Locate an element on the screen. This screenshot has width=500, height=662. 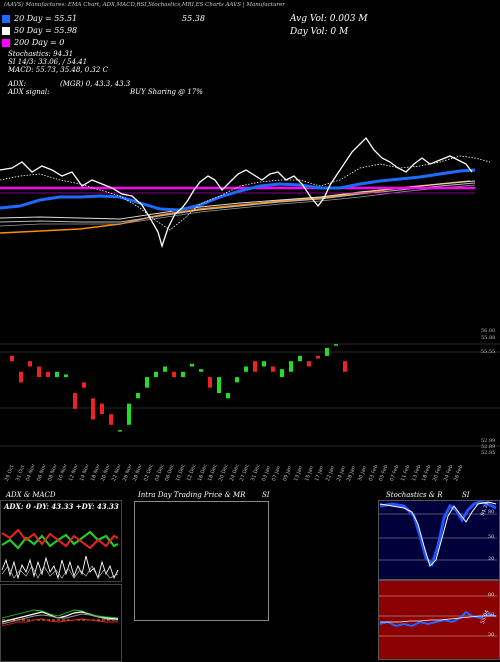
adx-white-zigzag is located at coordinates (60, 567).